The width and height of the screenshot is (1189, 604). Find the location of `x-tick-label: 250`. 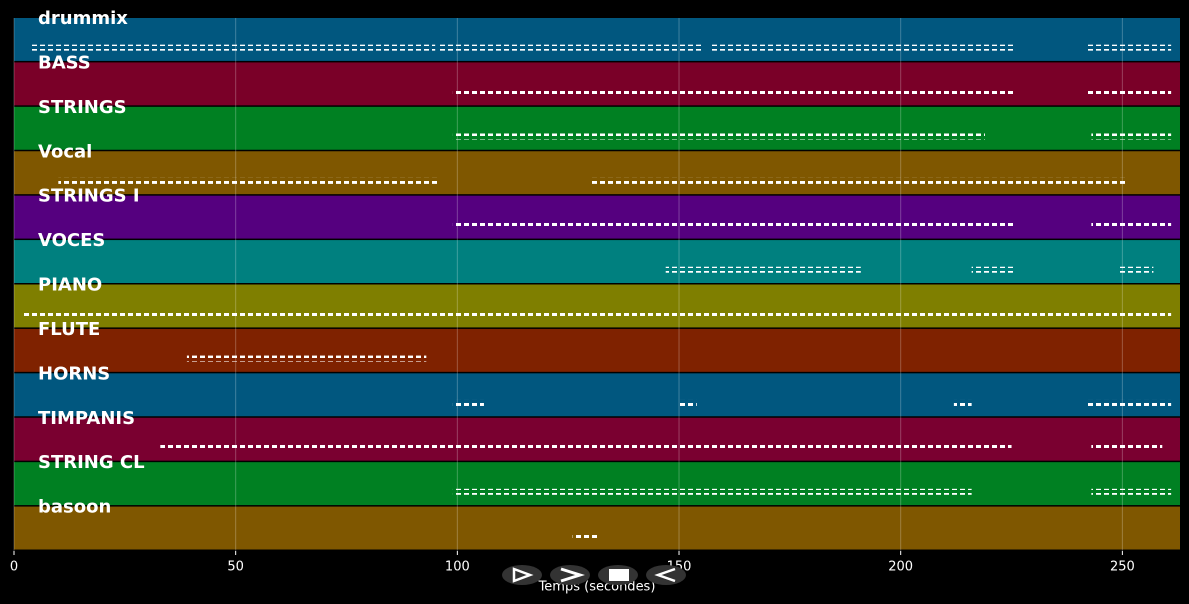

x-tick-label: 250 is located at coordinates (1122, 567).